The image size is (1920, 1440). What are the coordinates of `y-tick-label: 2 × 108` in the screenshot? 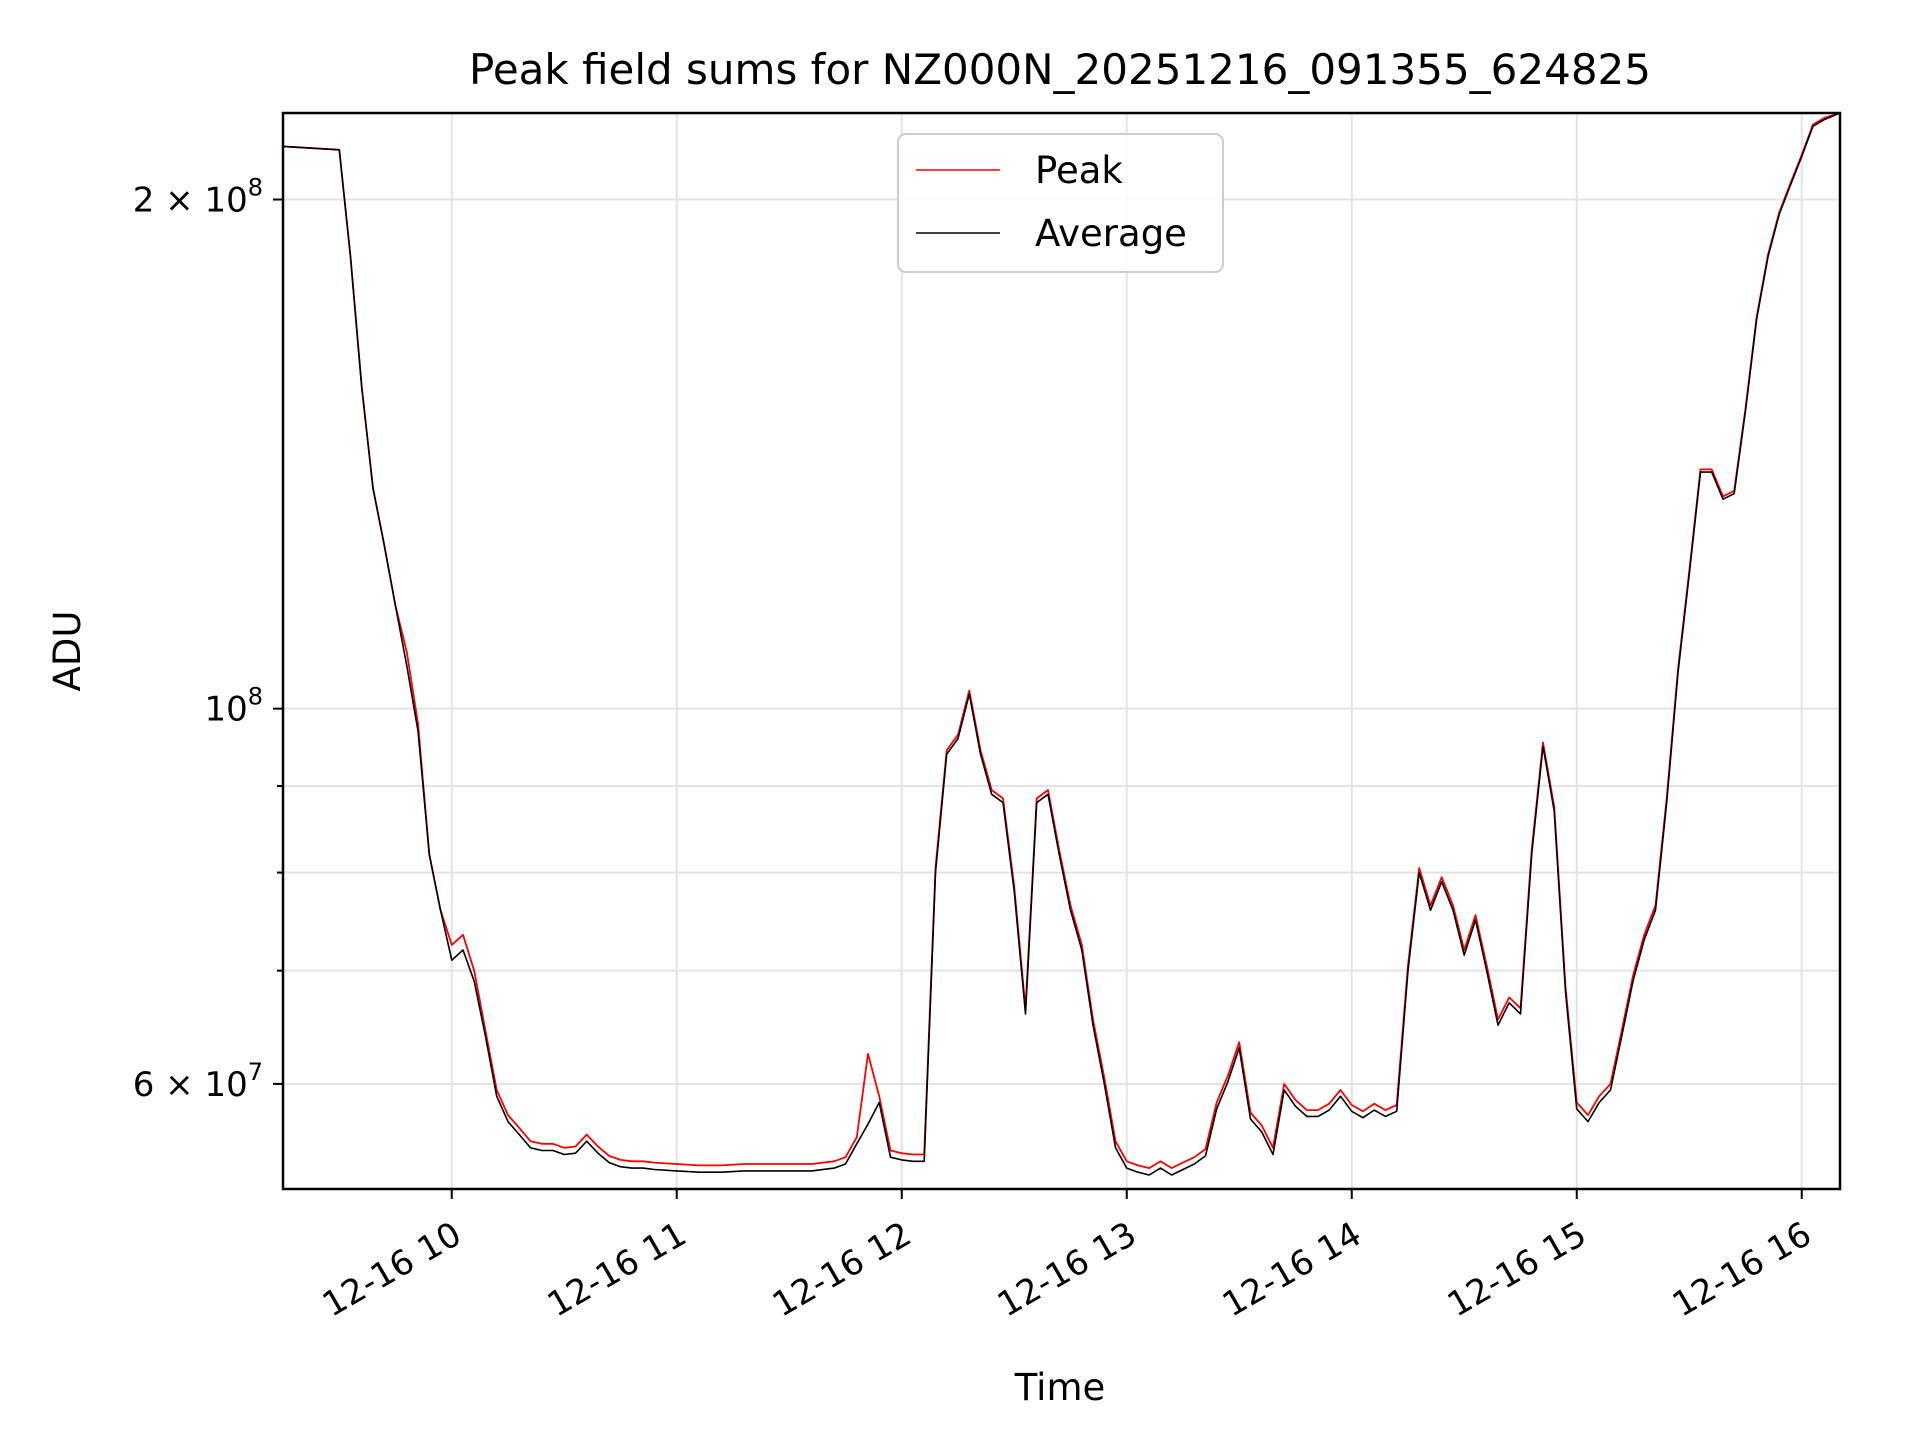 It's located at (198, 197).